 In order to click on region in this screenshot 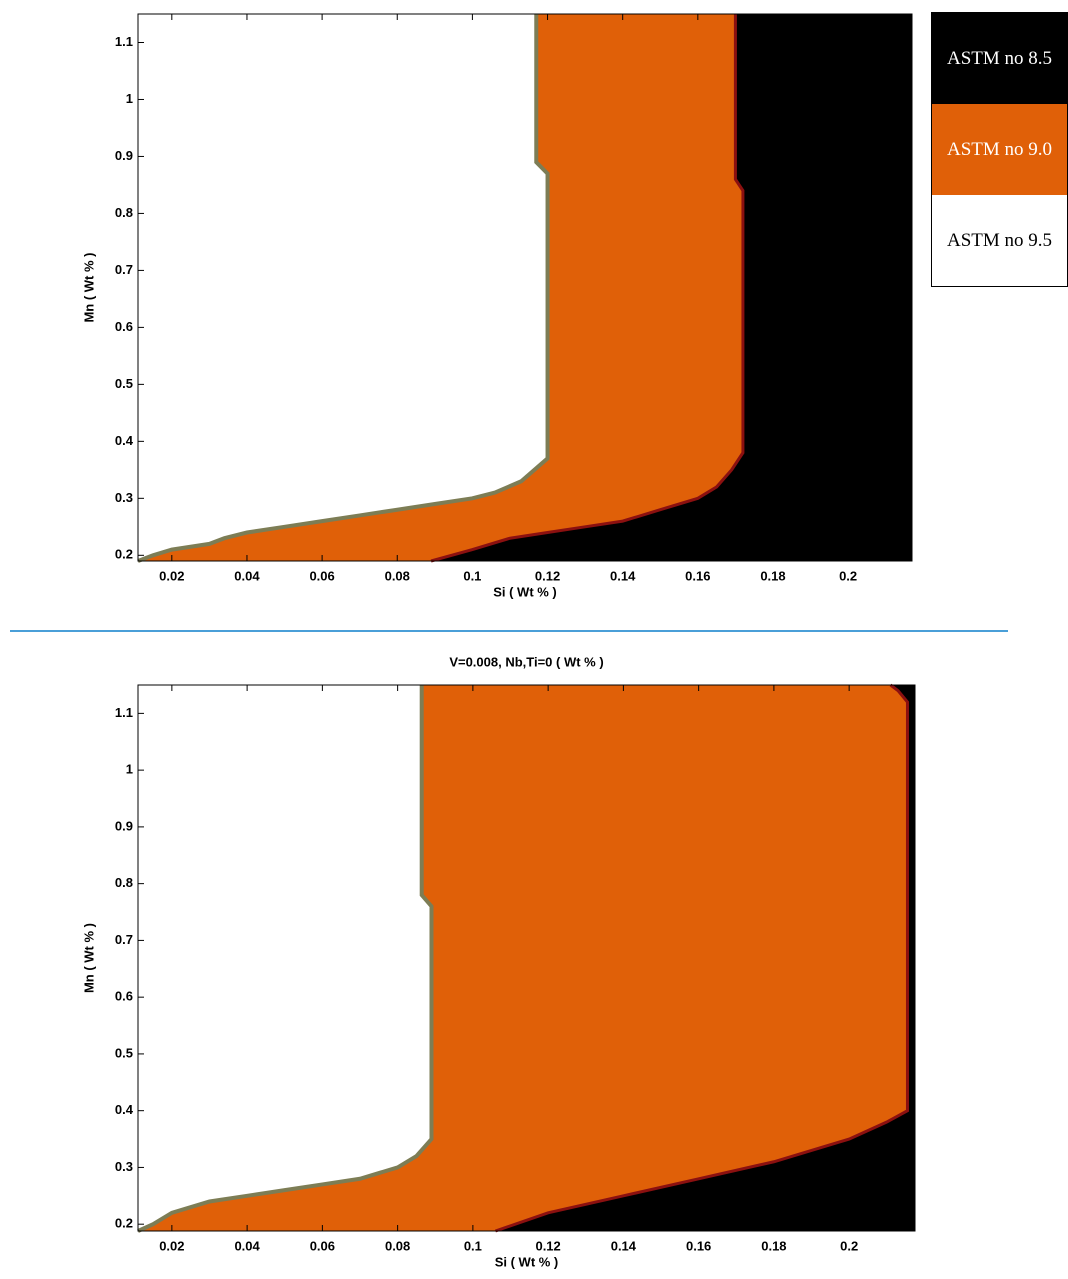, I will do `click(285, 958)`.